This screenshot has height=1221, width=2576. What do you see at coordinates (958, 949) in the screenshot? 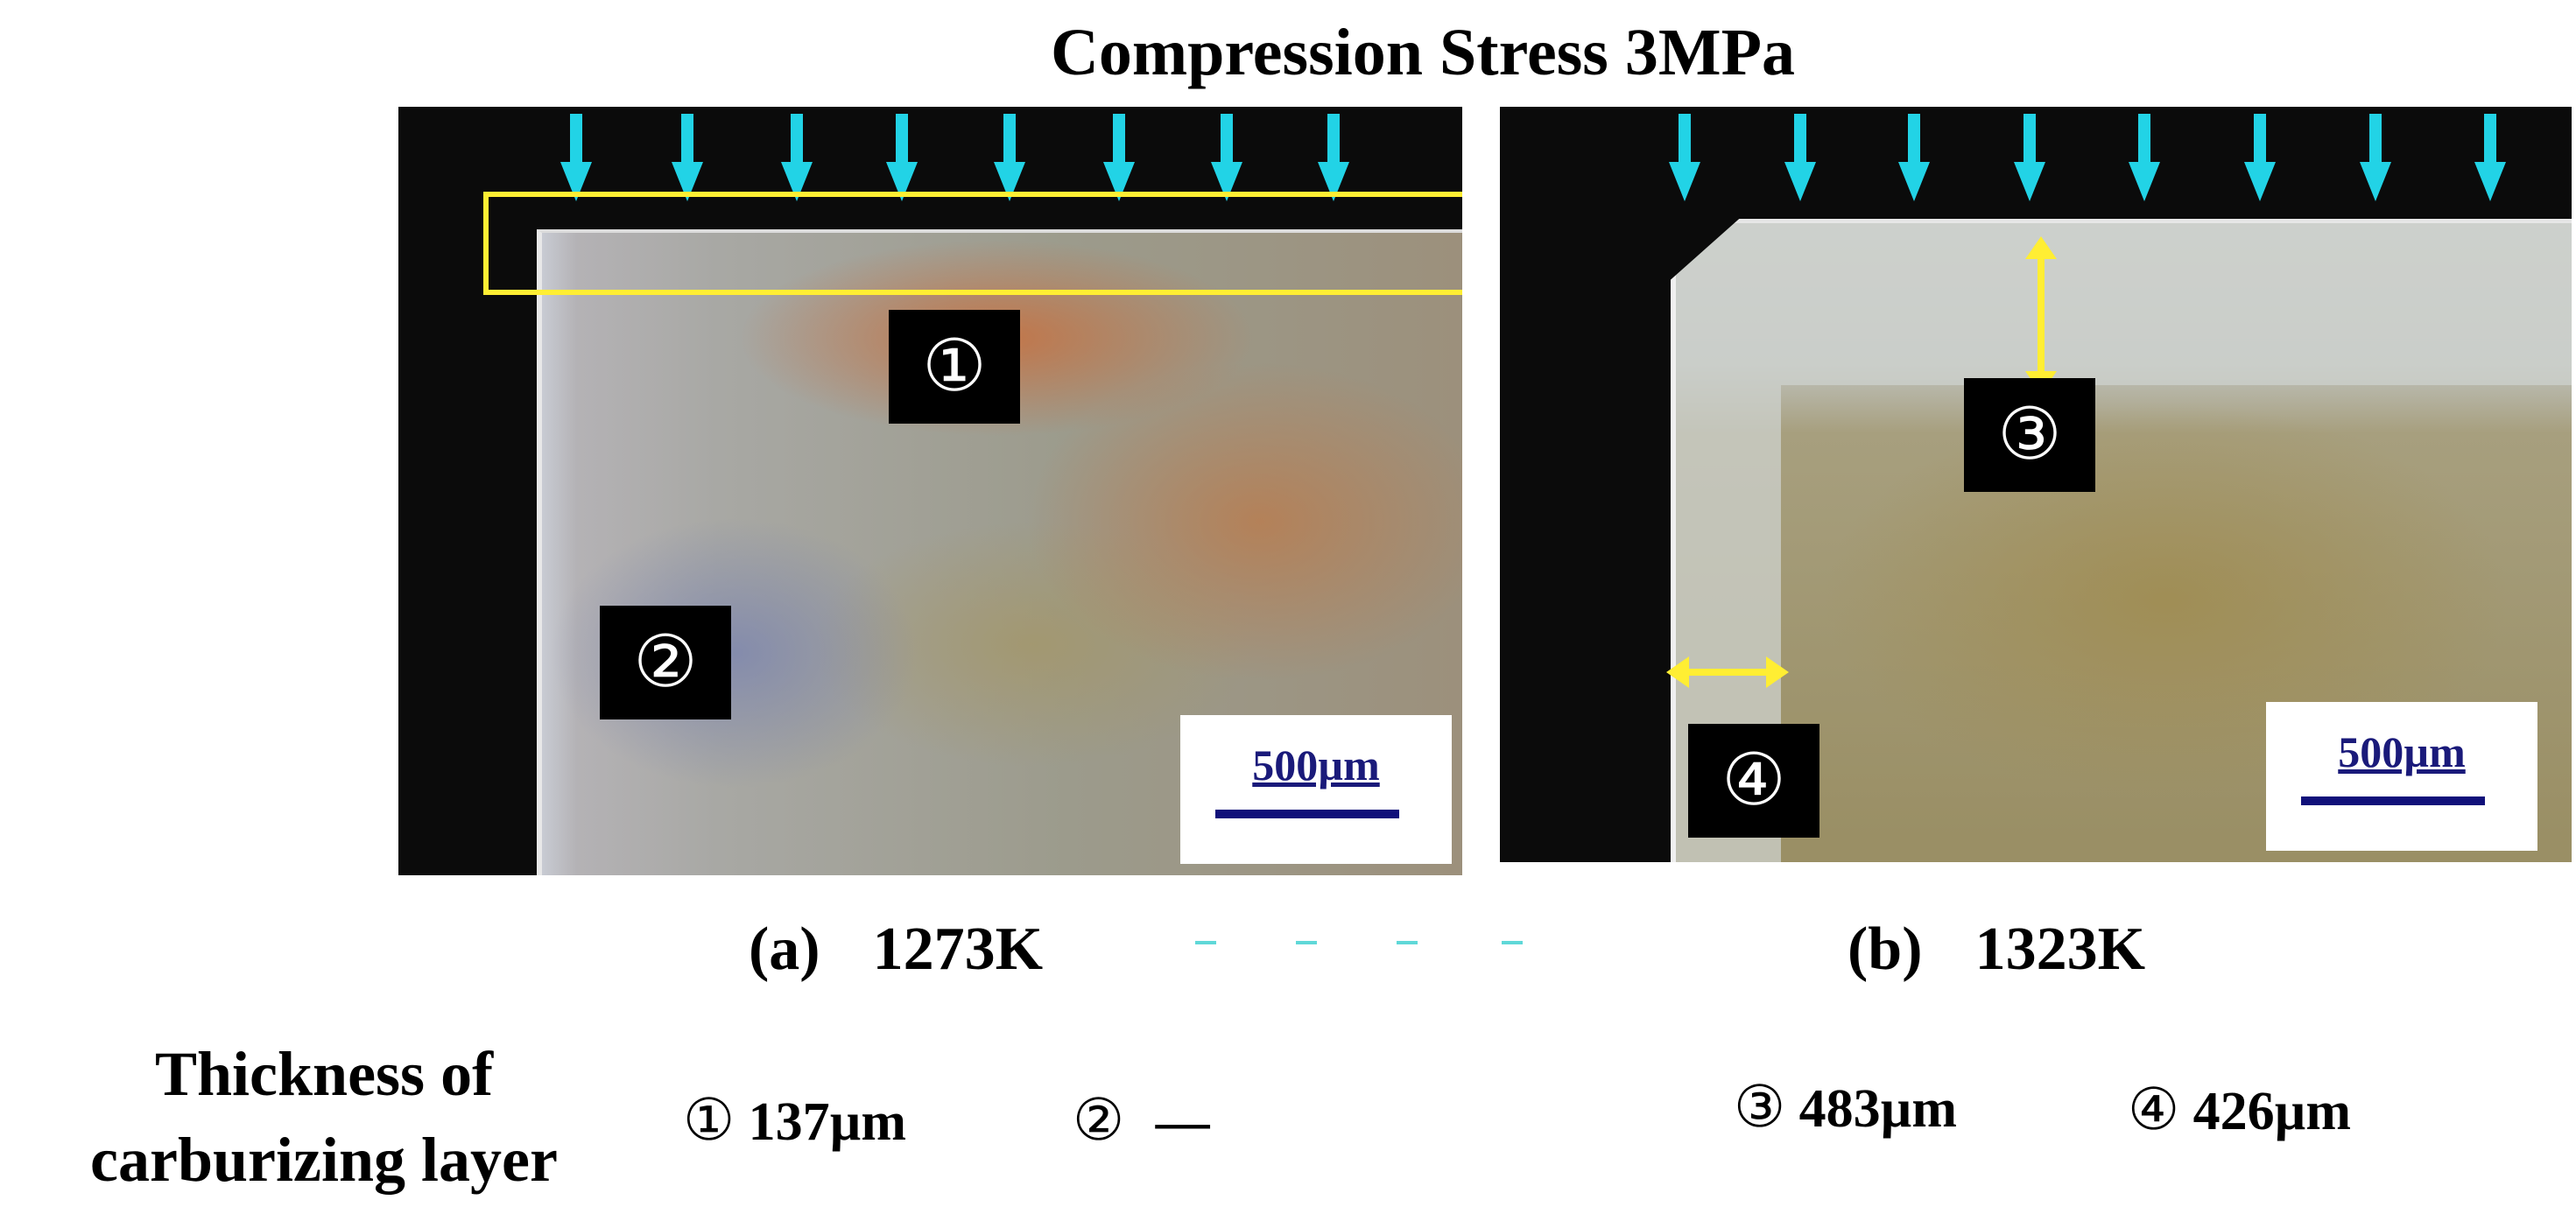
I see `panel-a-temperature: 1273K` at bounding box center [958, 949].